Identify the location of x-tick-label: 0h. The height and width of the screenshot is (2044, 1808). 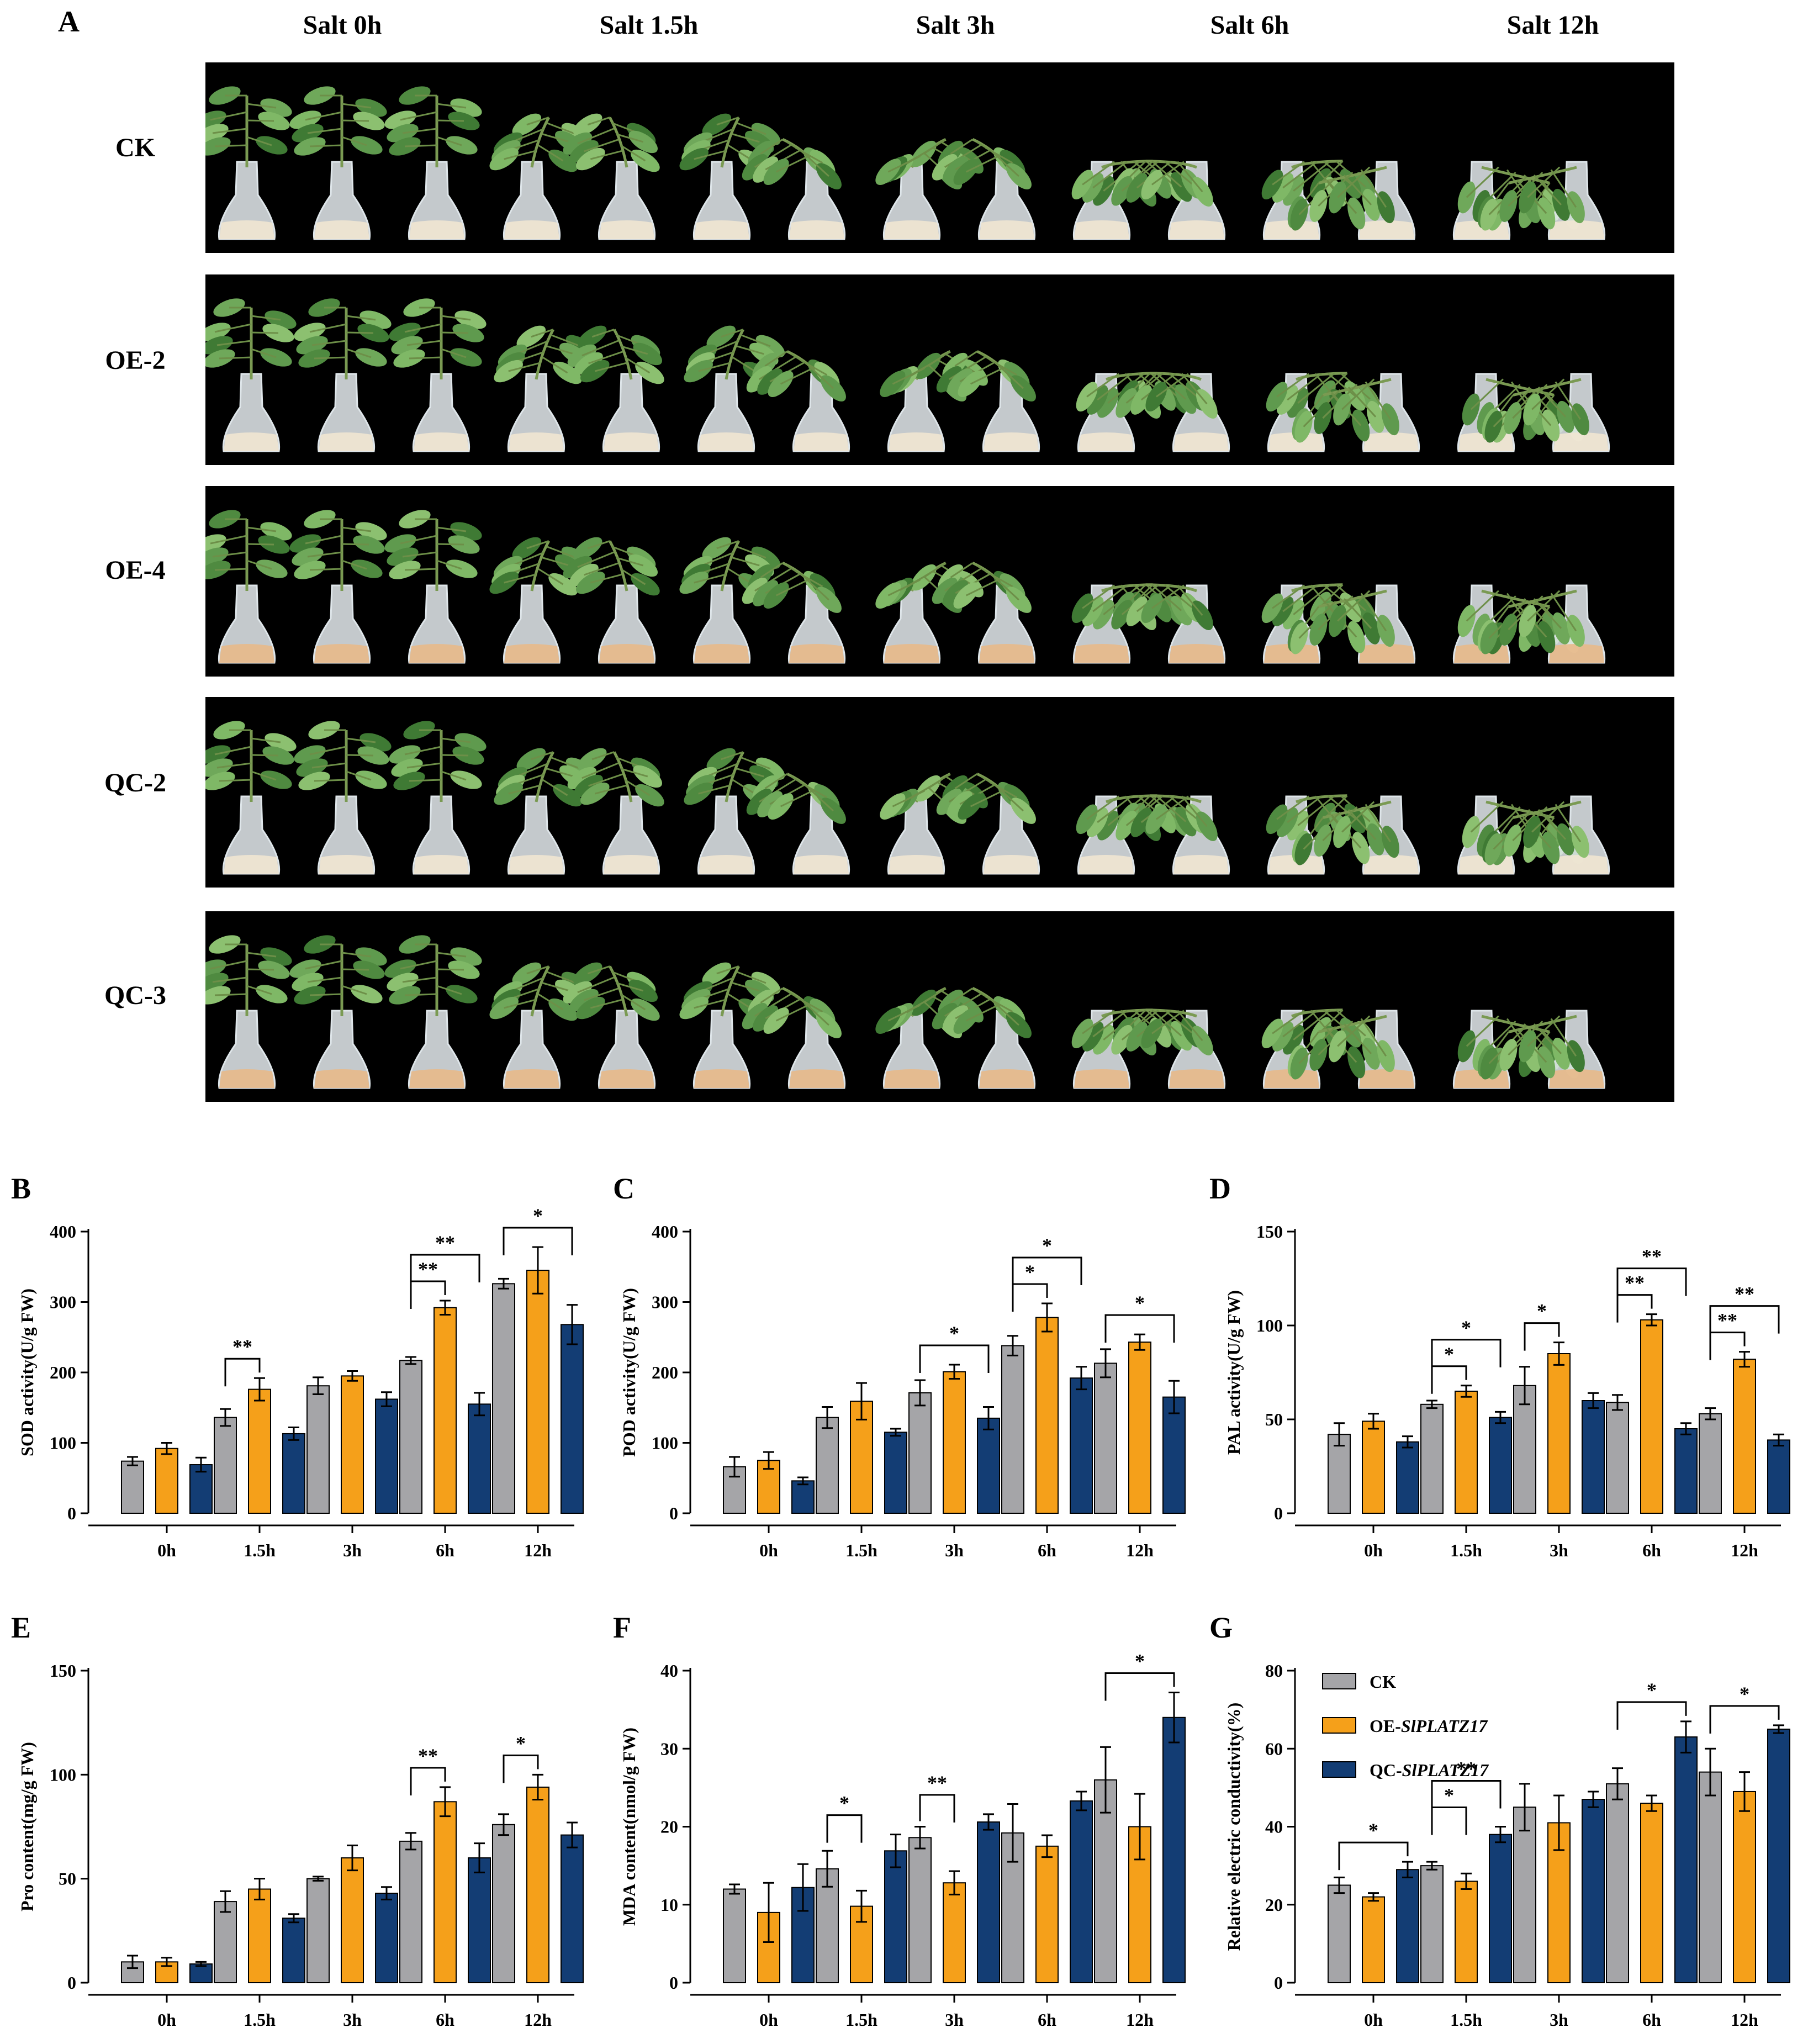
(769, 1550).